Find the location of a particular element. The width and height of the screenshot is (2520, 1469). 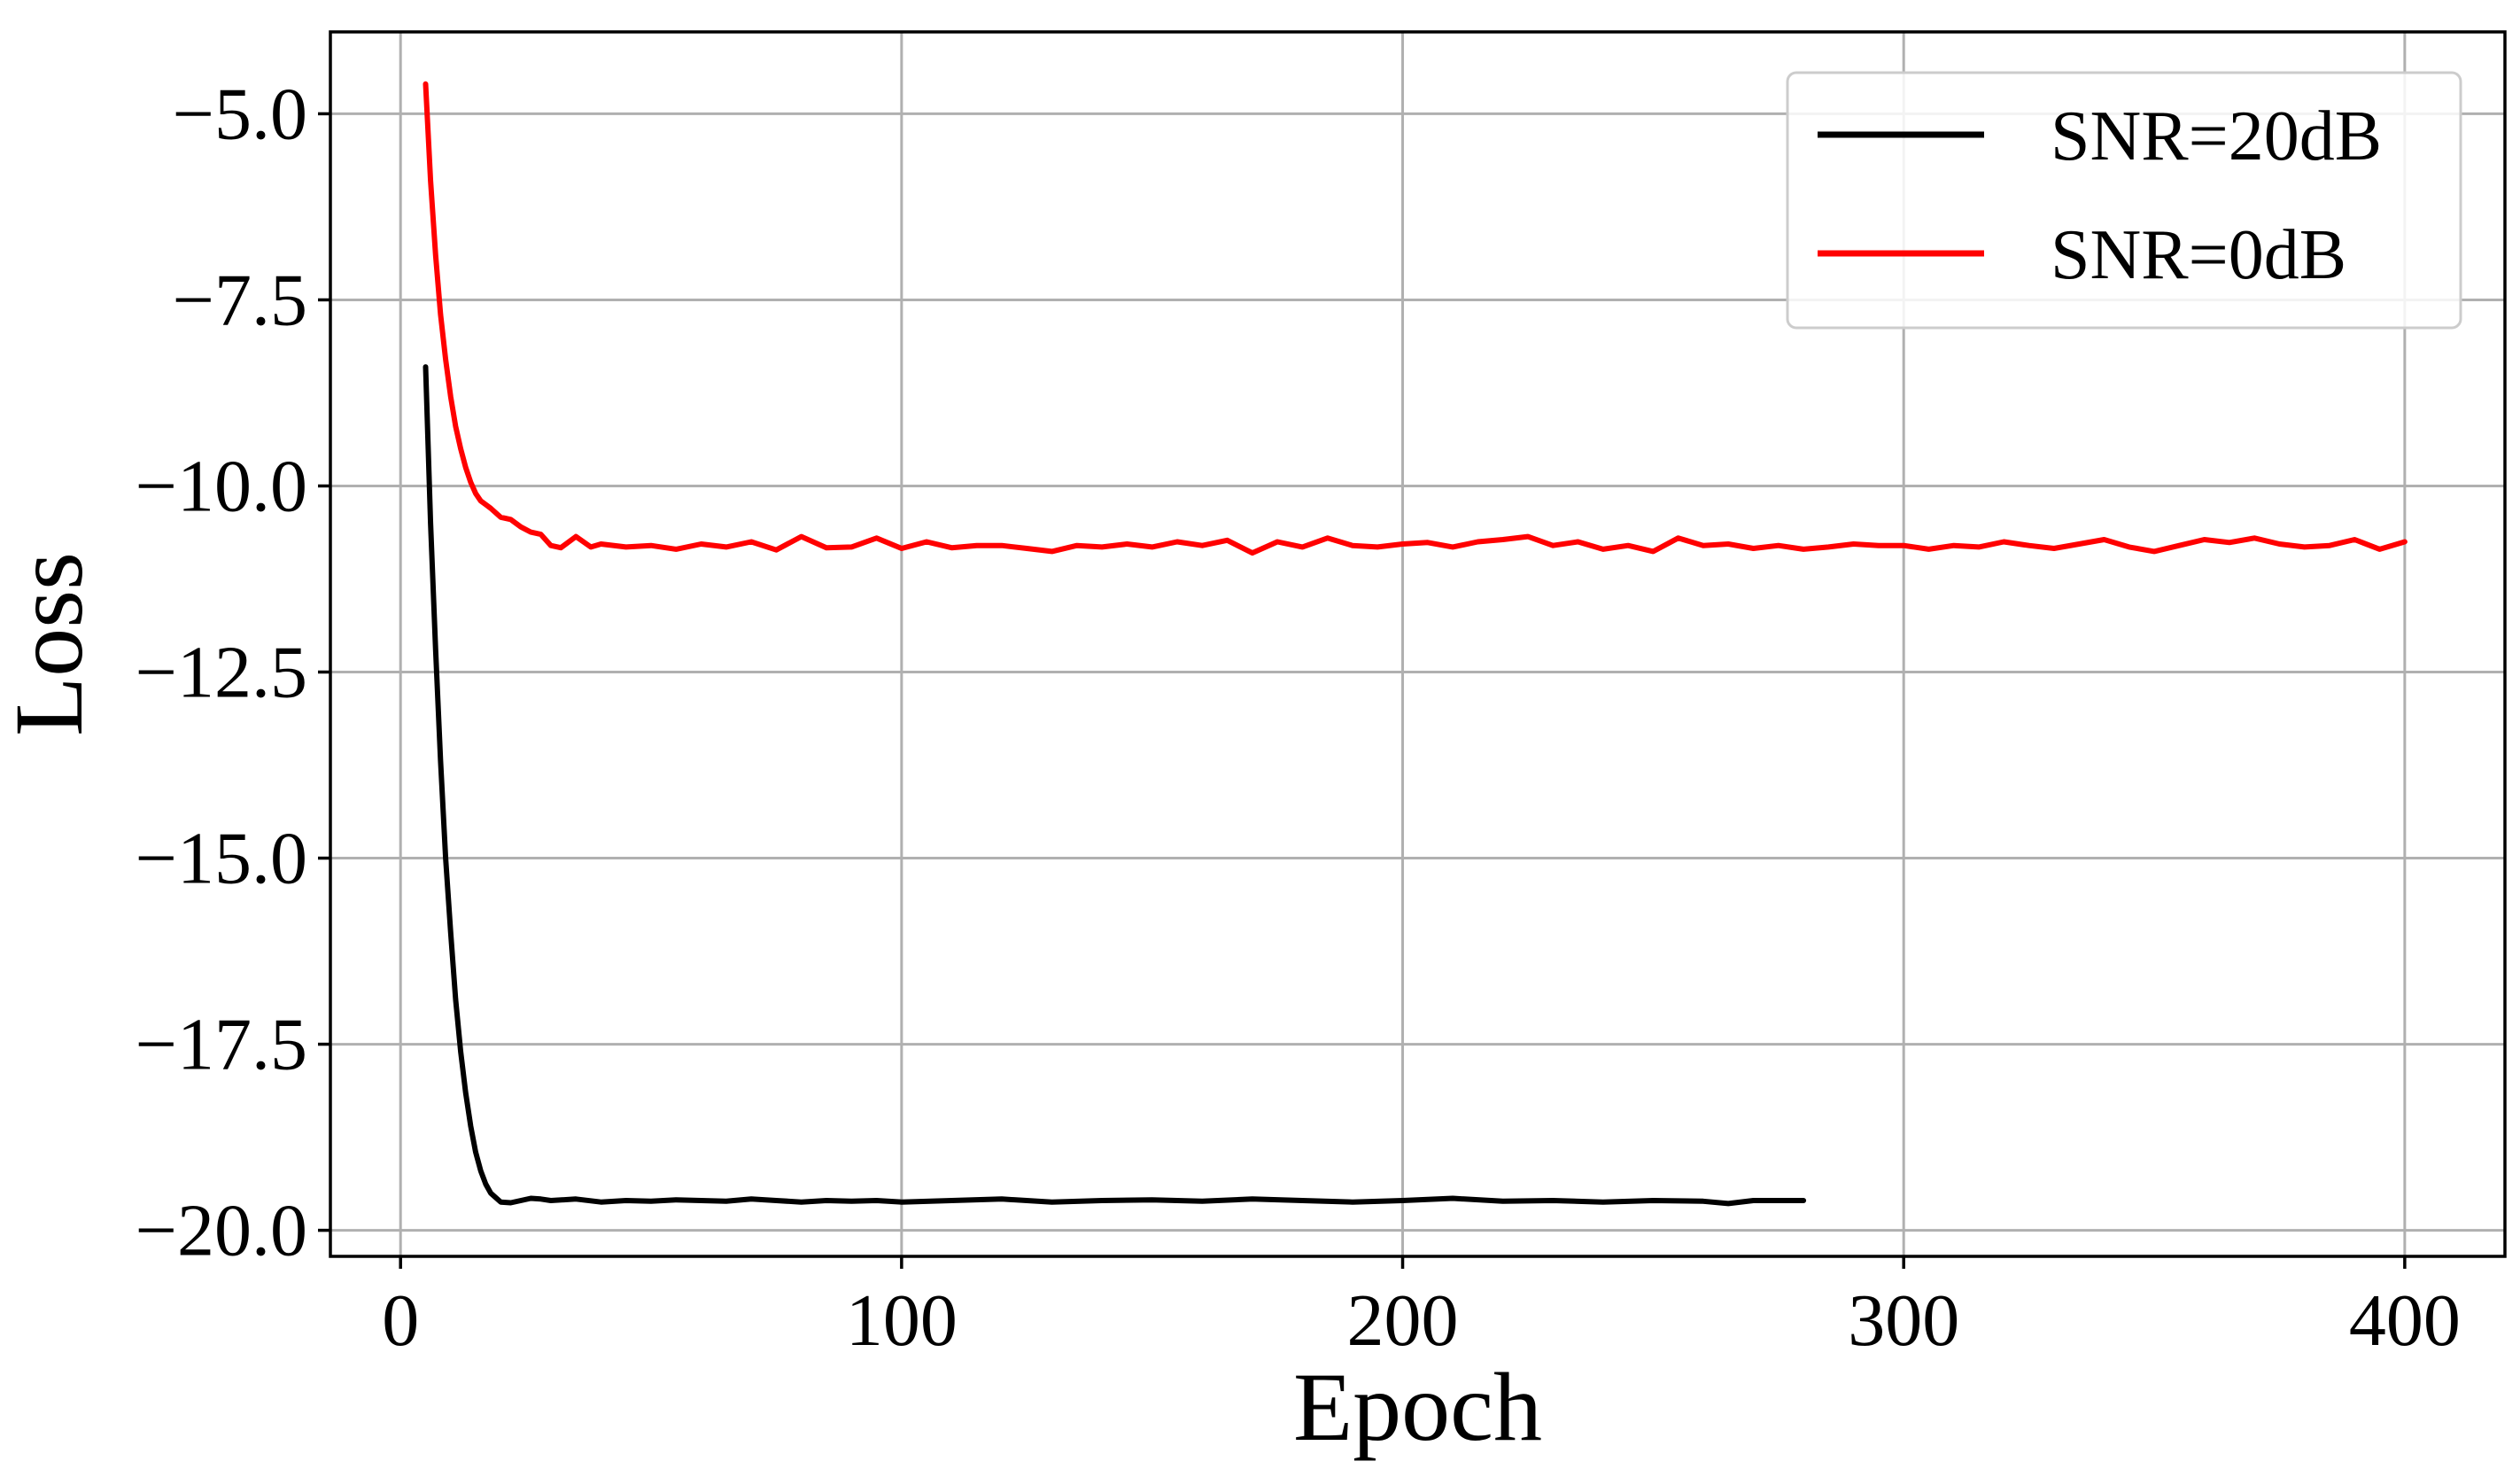

legend-label-snr-0db: SNR=0dB is located at coordinates (2198, 255).